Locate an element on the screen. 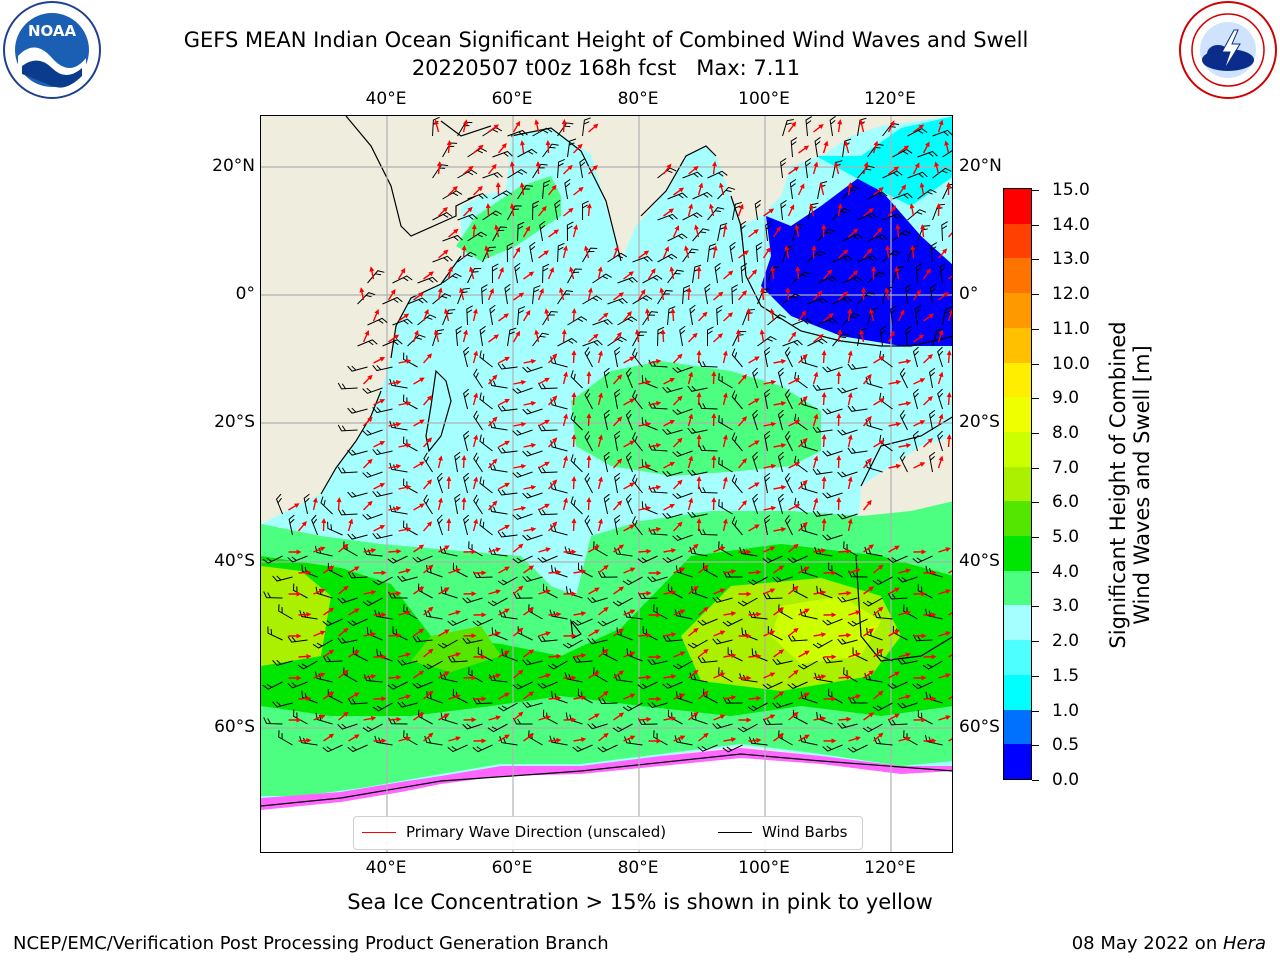 The width and height of the screenshot is (1280, 960). colorbar-tick-label: 12.0 is located at coordinates (1071, 294).